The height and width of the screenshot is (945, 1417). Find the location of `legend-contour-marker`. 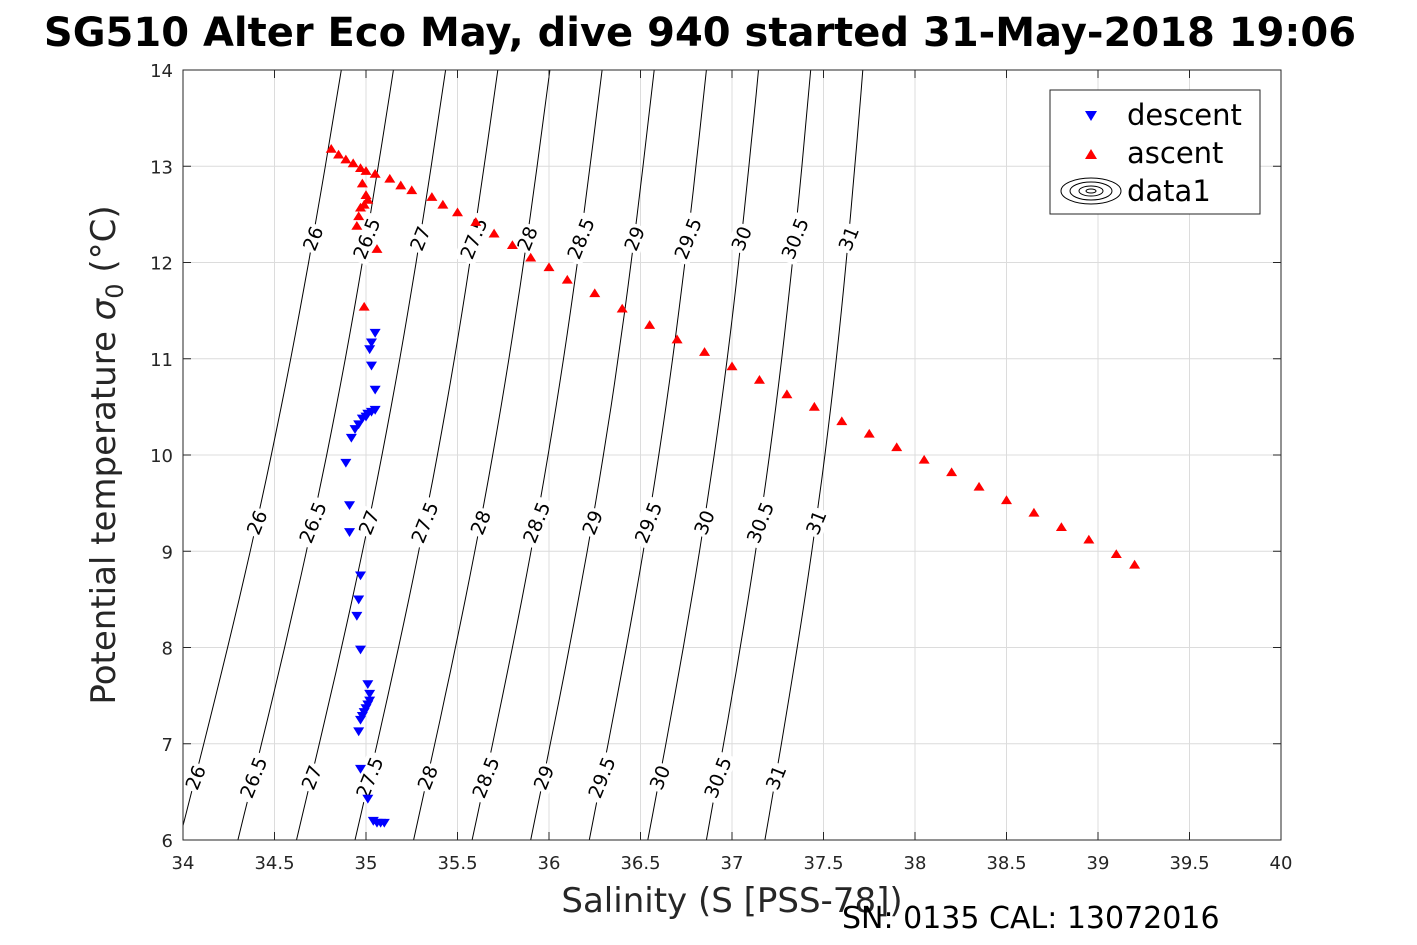

legend-contour-marker is located at coordinates (1091, 191).